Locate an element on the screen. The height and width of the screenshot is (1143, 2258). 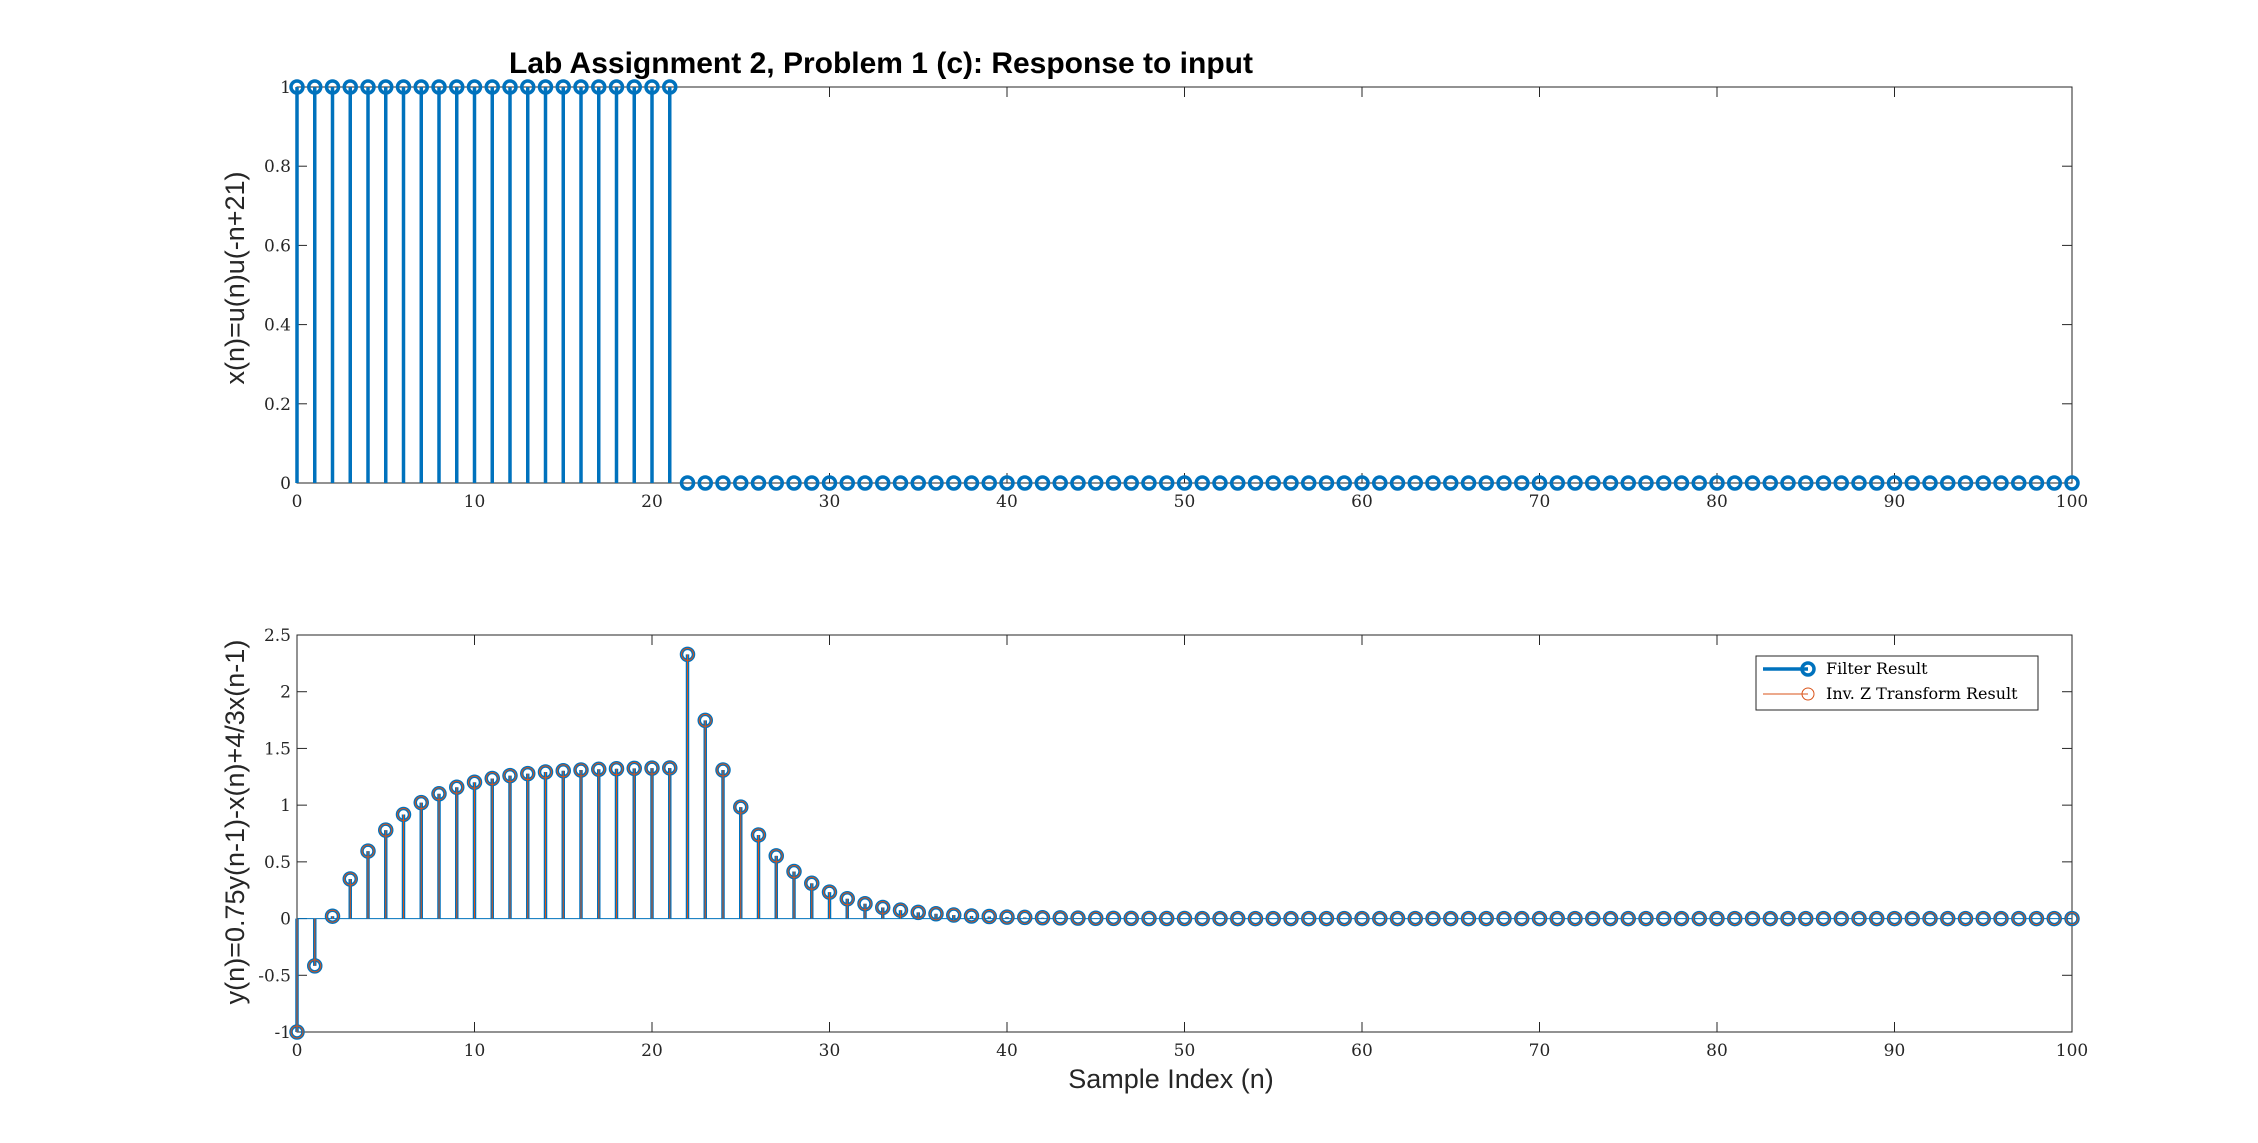
top-x-tick-label: 50 is located at coordinates (1185, 502).